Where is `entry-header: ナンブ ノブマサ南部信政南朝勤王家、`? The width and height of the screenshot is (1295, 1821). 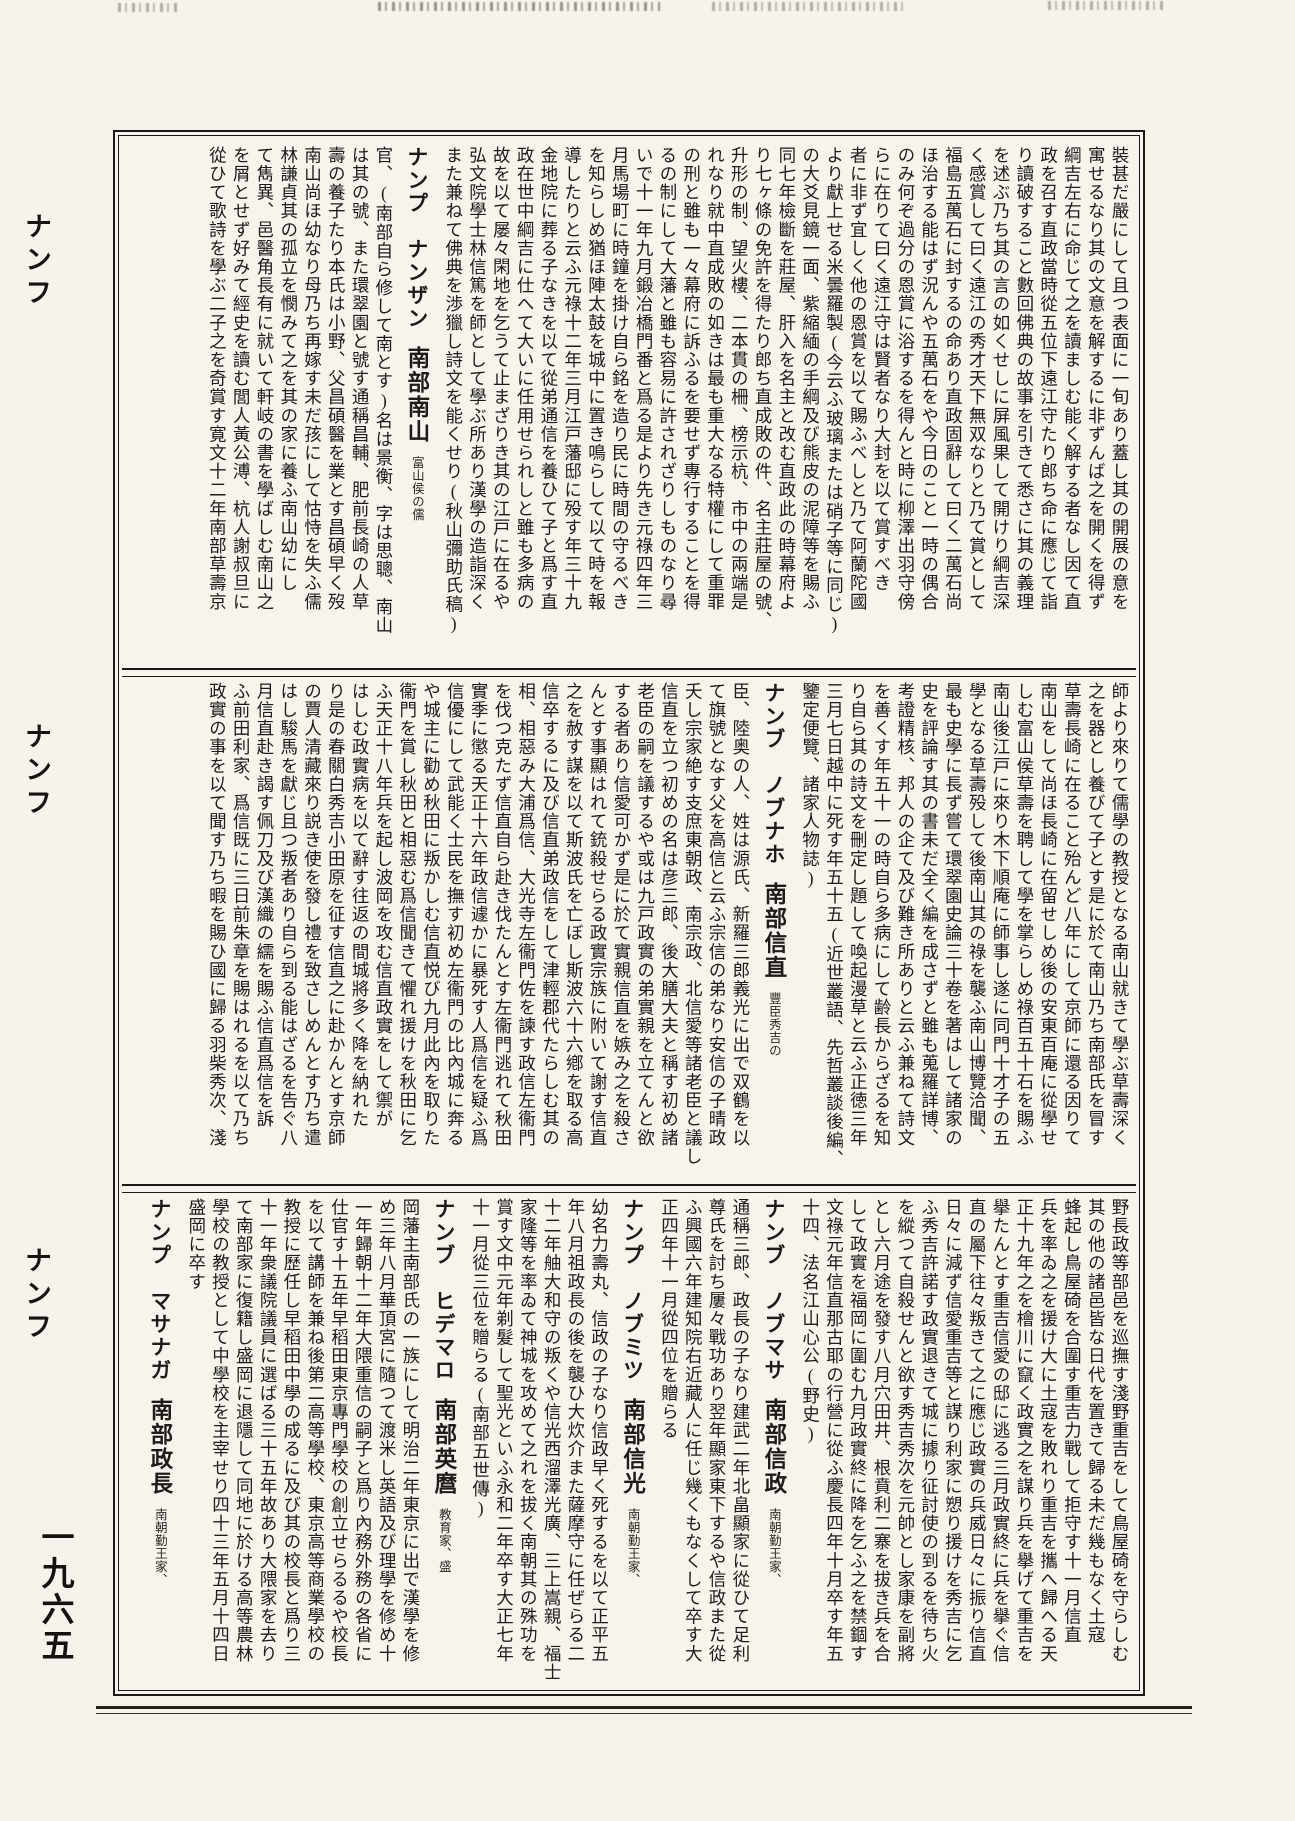
entry-header: ナンブ ノブマサ南部信政南朝勤王家、 is located at coordinates (774, 1443).